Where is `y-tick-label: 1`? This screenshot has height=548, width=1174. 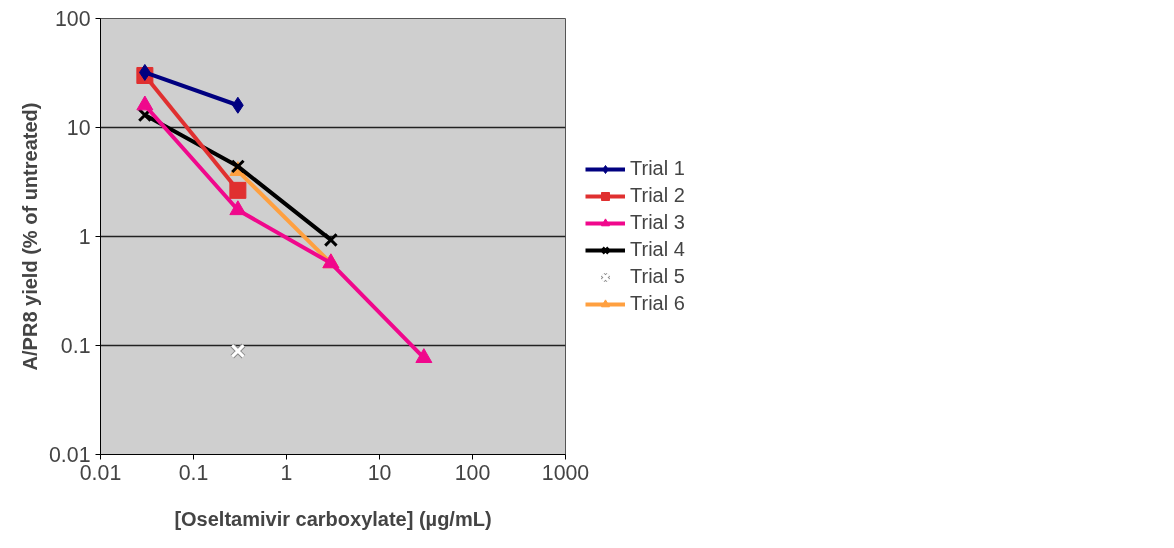
y-tick-label: 1 is located at coordinates (84, 237).